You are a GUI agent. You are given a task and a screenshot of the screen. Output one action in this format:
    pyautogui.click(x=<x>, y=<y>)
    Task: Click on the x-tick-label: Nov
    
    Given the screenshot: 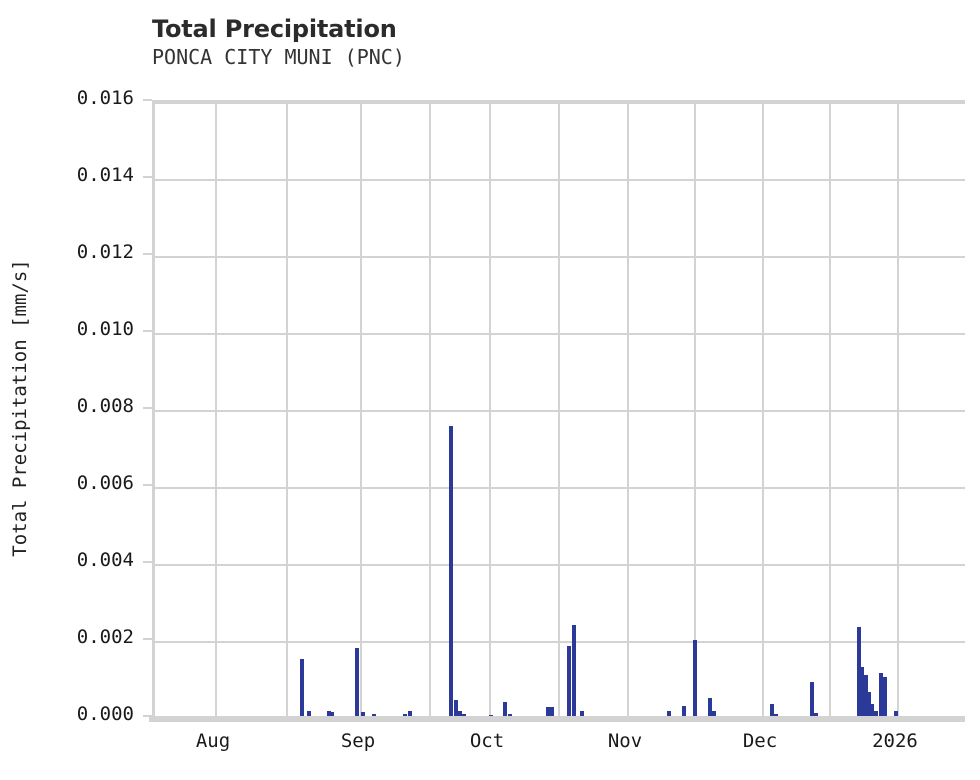 What is the action you would take?
    pyautogui.click(x=625, y=741)
    